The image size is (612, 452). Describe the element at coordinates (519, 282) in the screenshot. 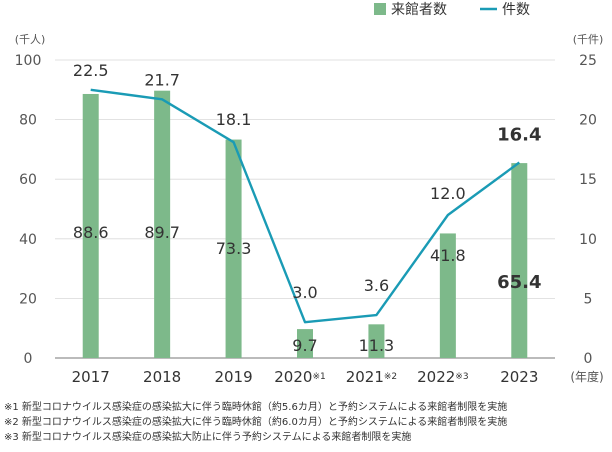

I see `bar-value-label: 65.4` at that location.